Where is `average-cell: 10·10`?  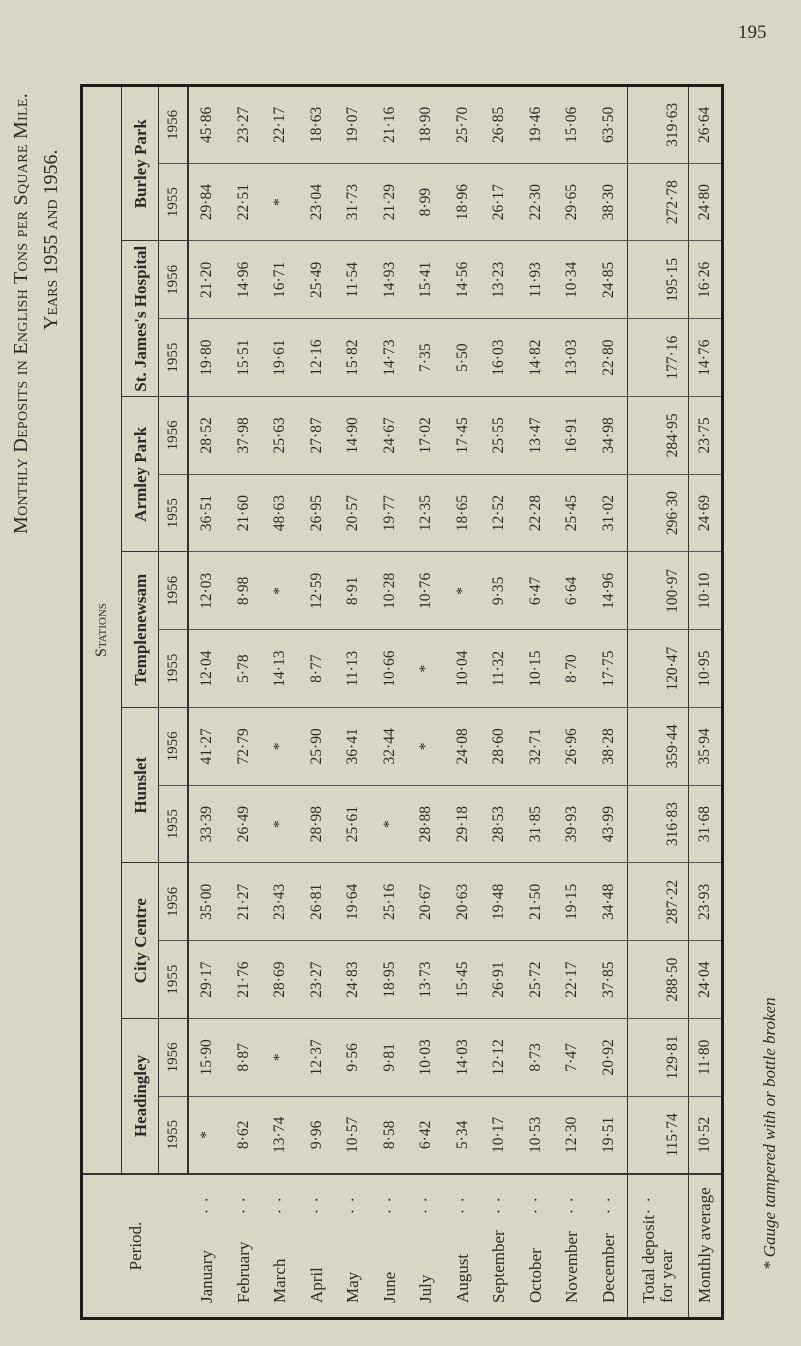 average-cell: 10·10 is located at coordinates (705, 591).